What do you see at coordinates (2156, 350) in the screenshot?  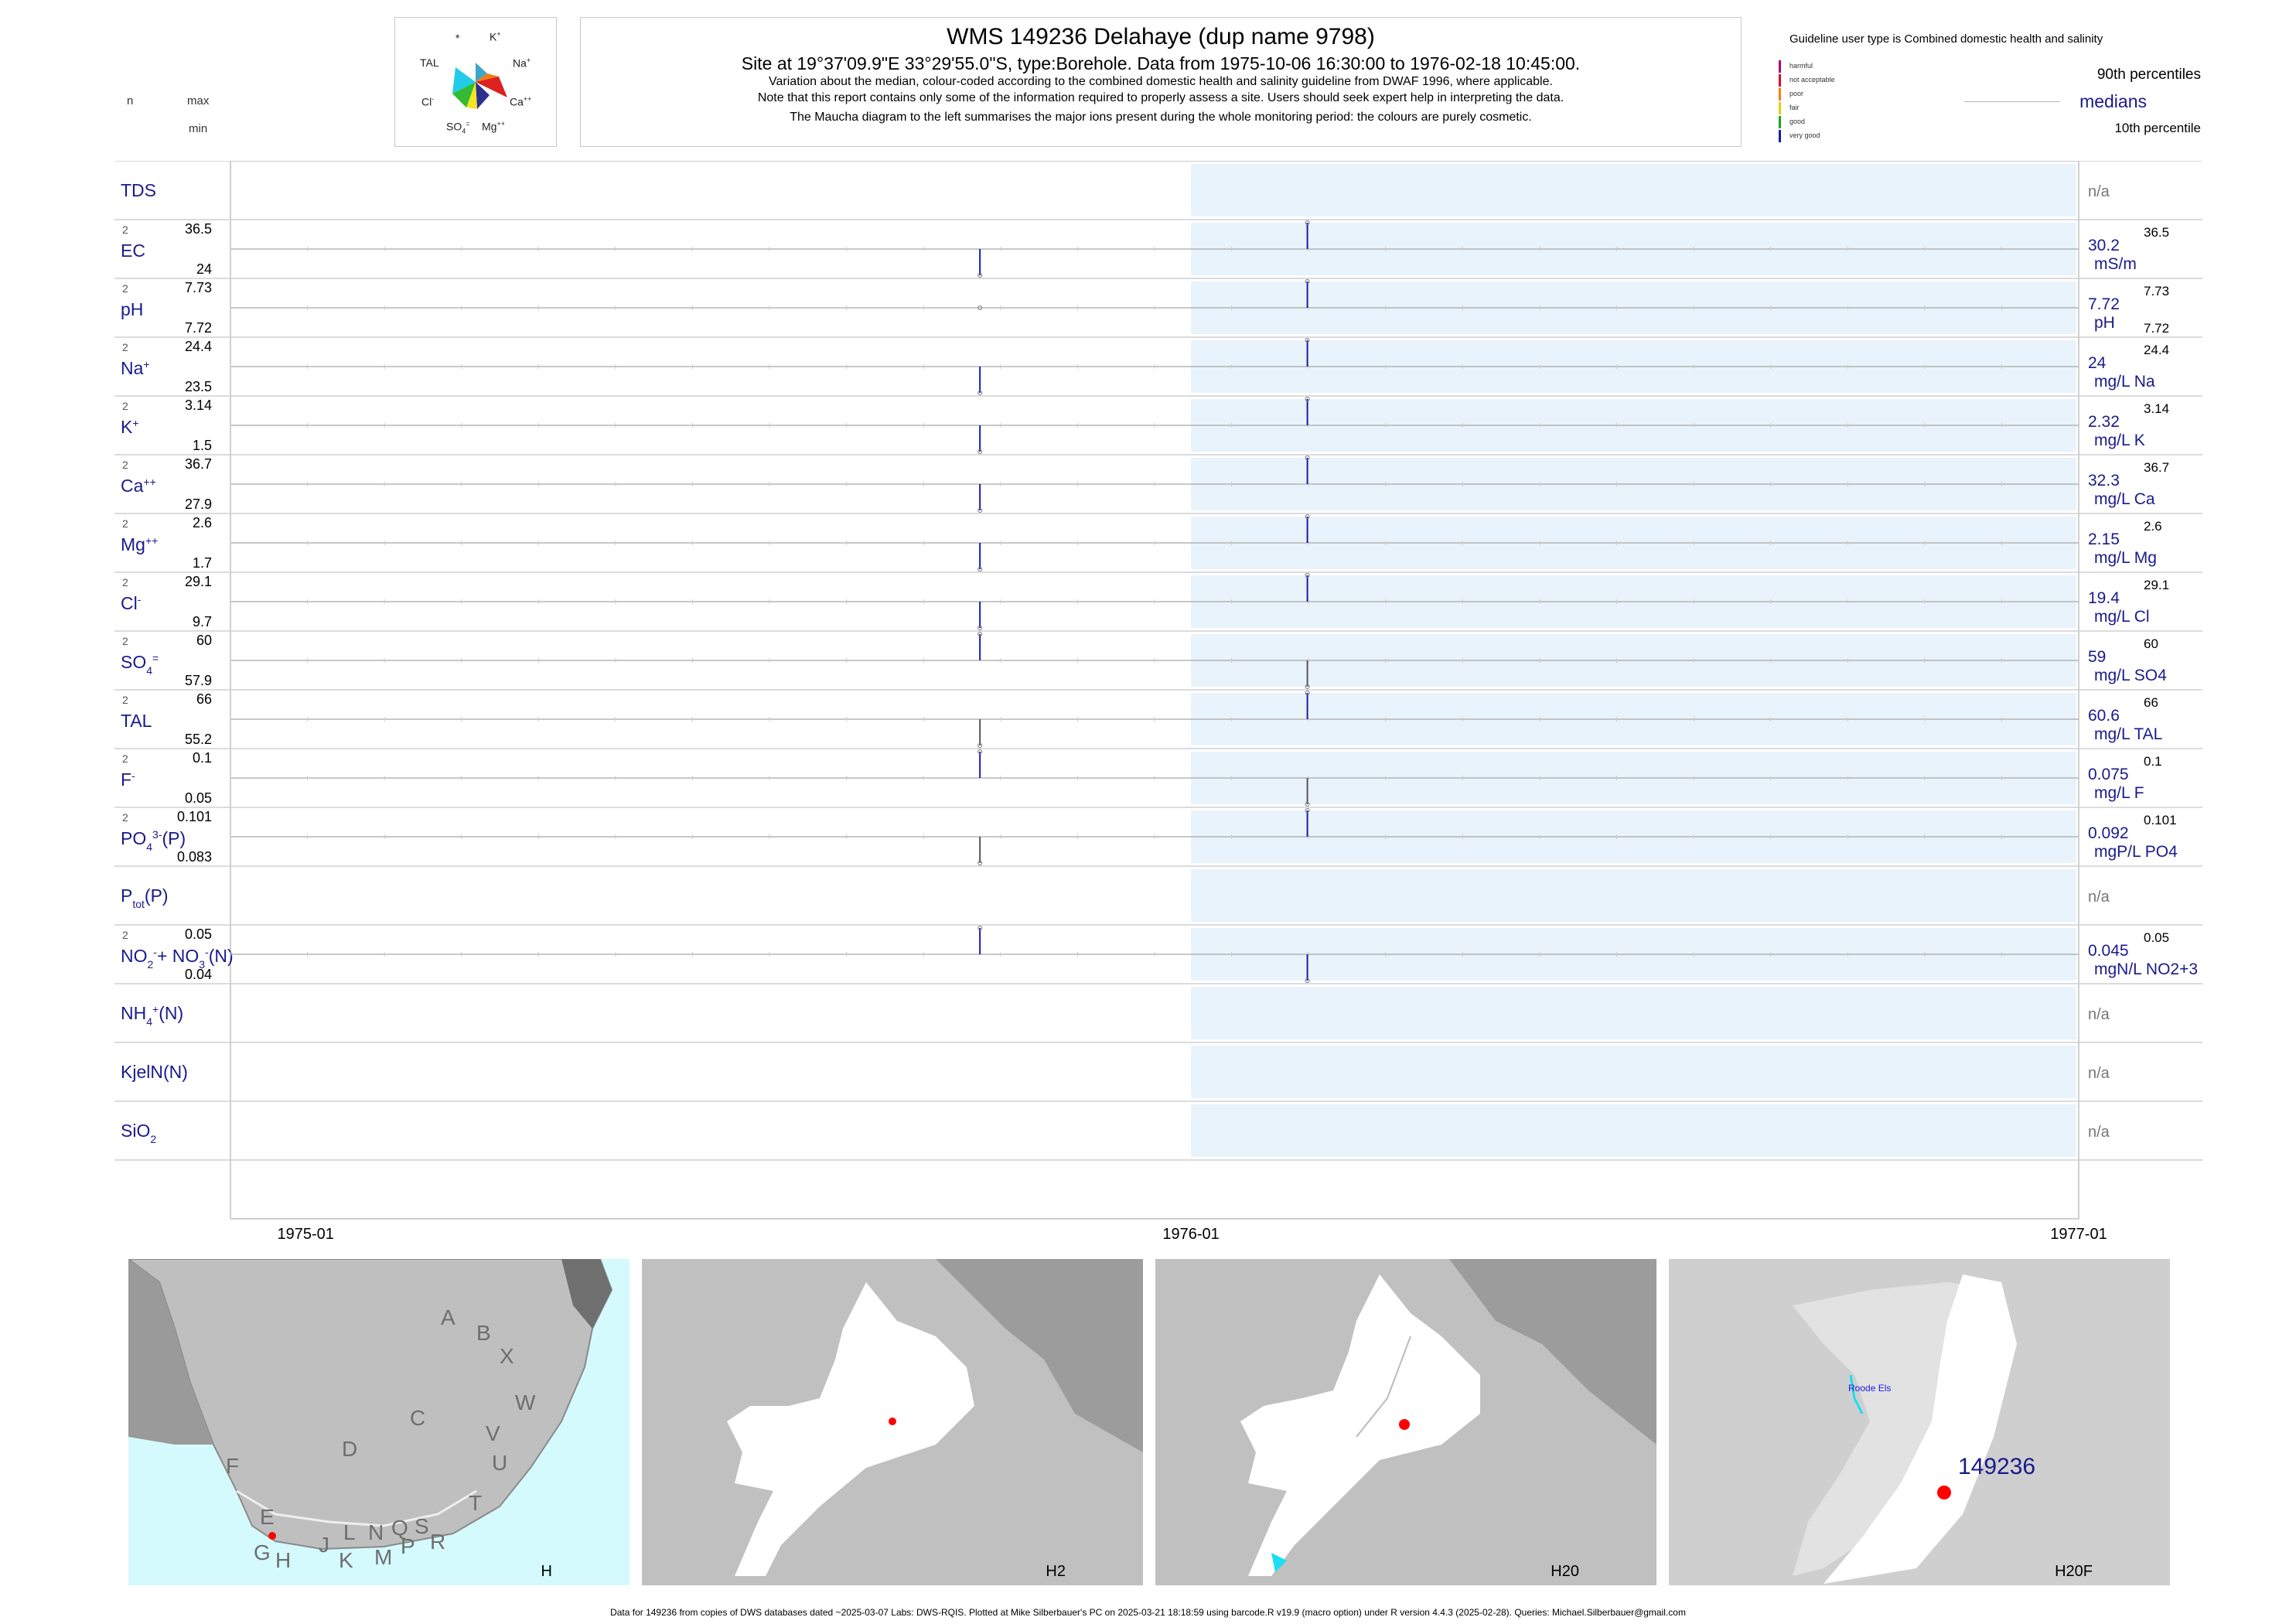 I see `right-max-na: 24.4` at bounding box center [2156, 350].